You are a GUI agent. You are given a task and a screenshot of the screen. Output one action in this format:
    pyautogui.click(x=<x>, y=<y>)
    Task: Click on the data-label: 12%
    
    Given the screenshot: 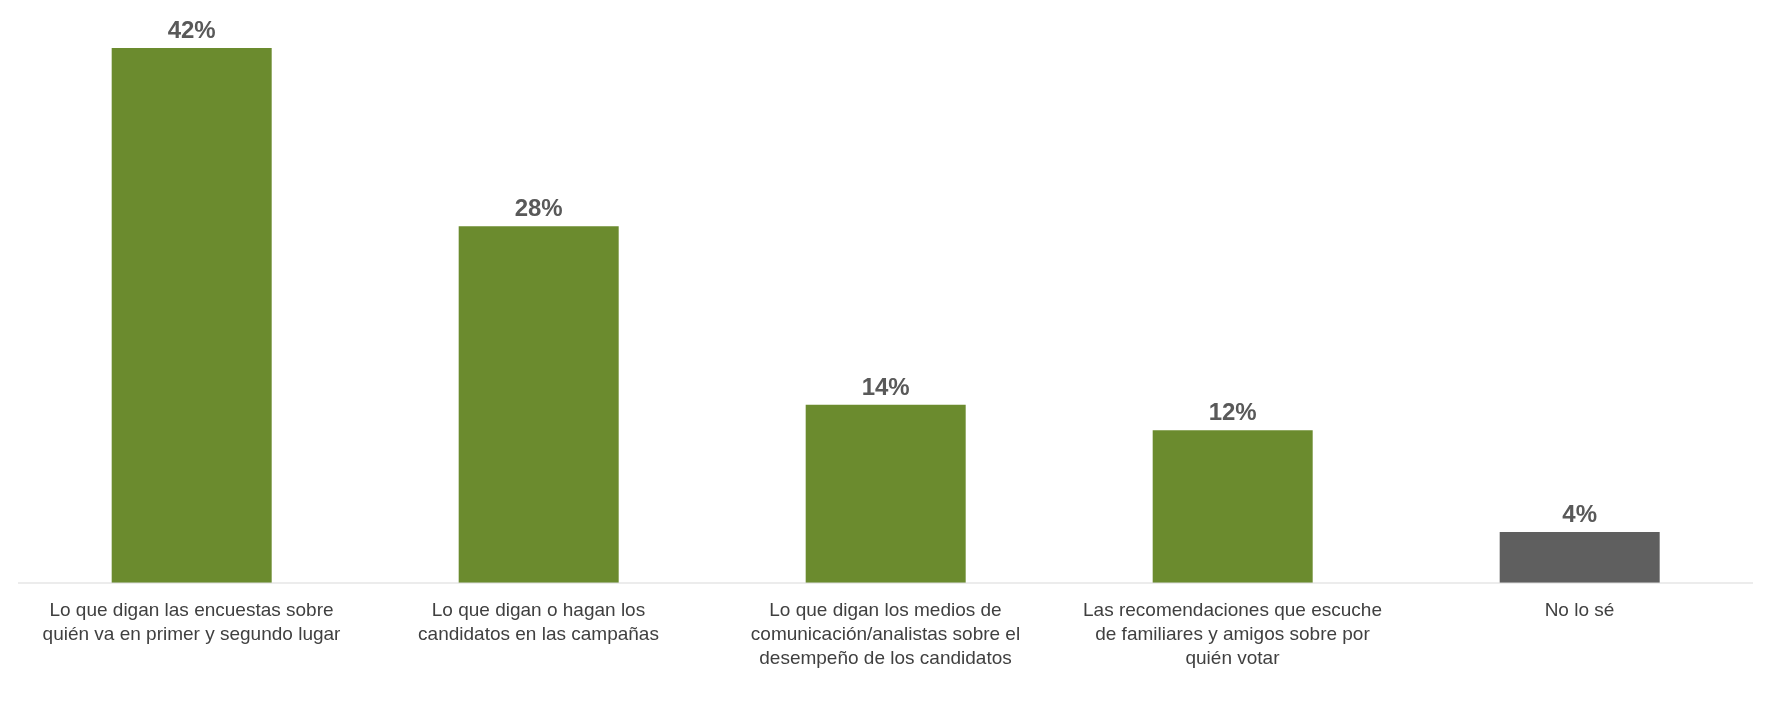 What is the action you would take?
    pyautogui.click(x=1232, y=412)
    